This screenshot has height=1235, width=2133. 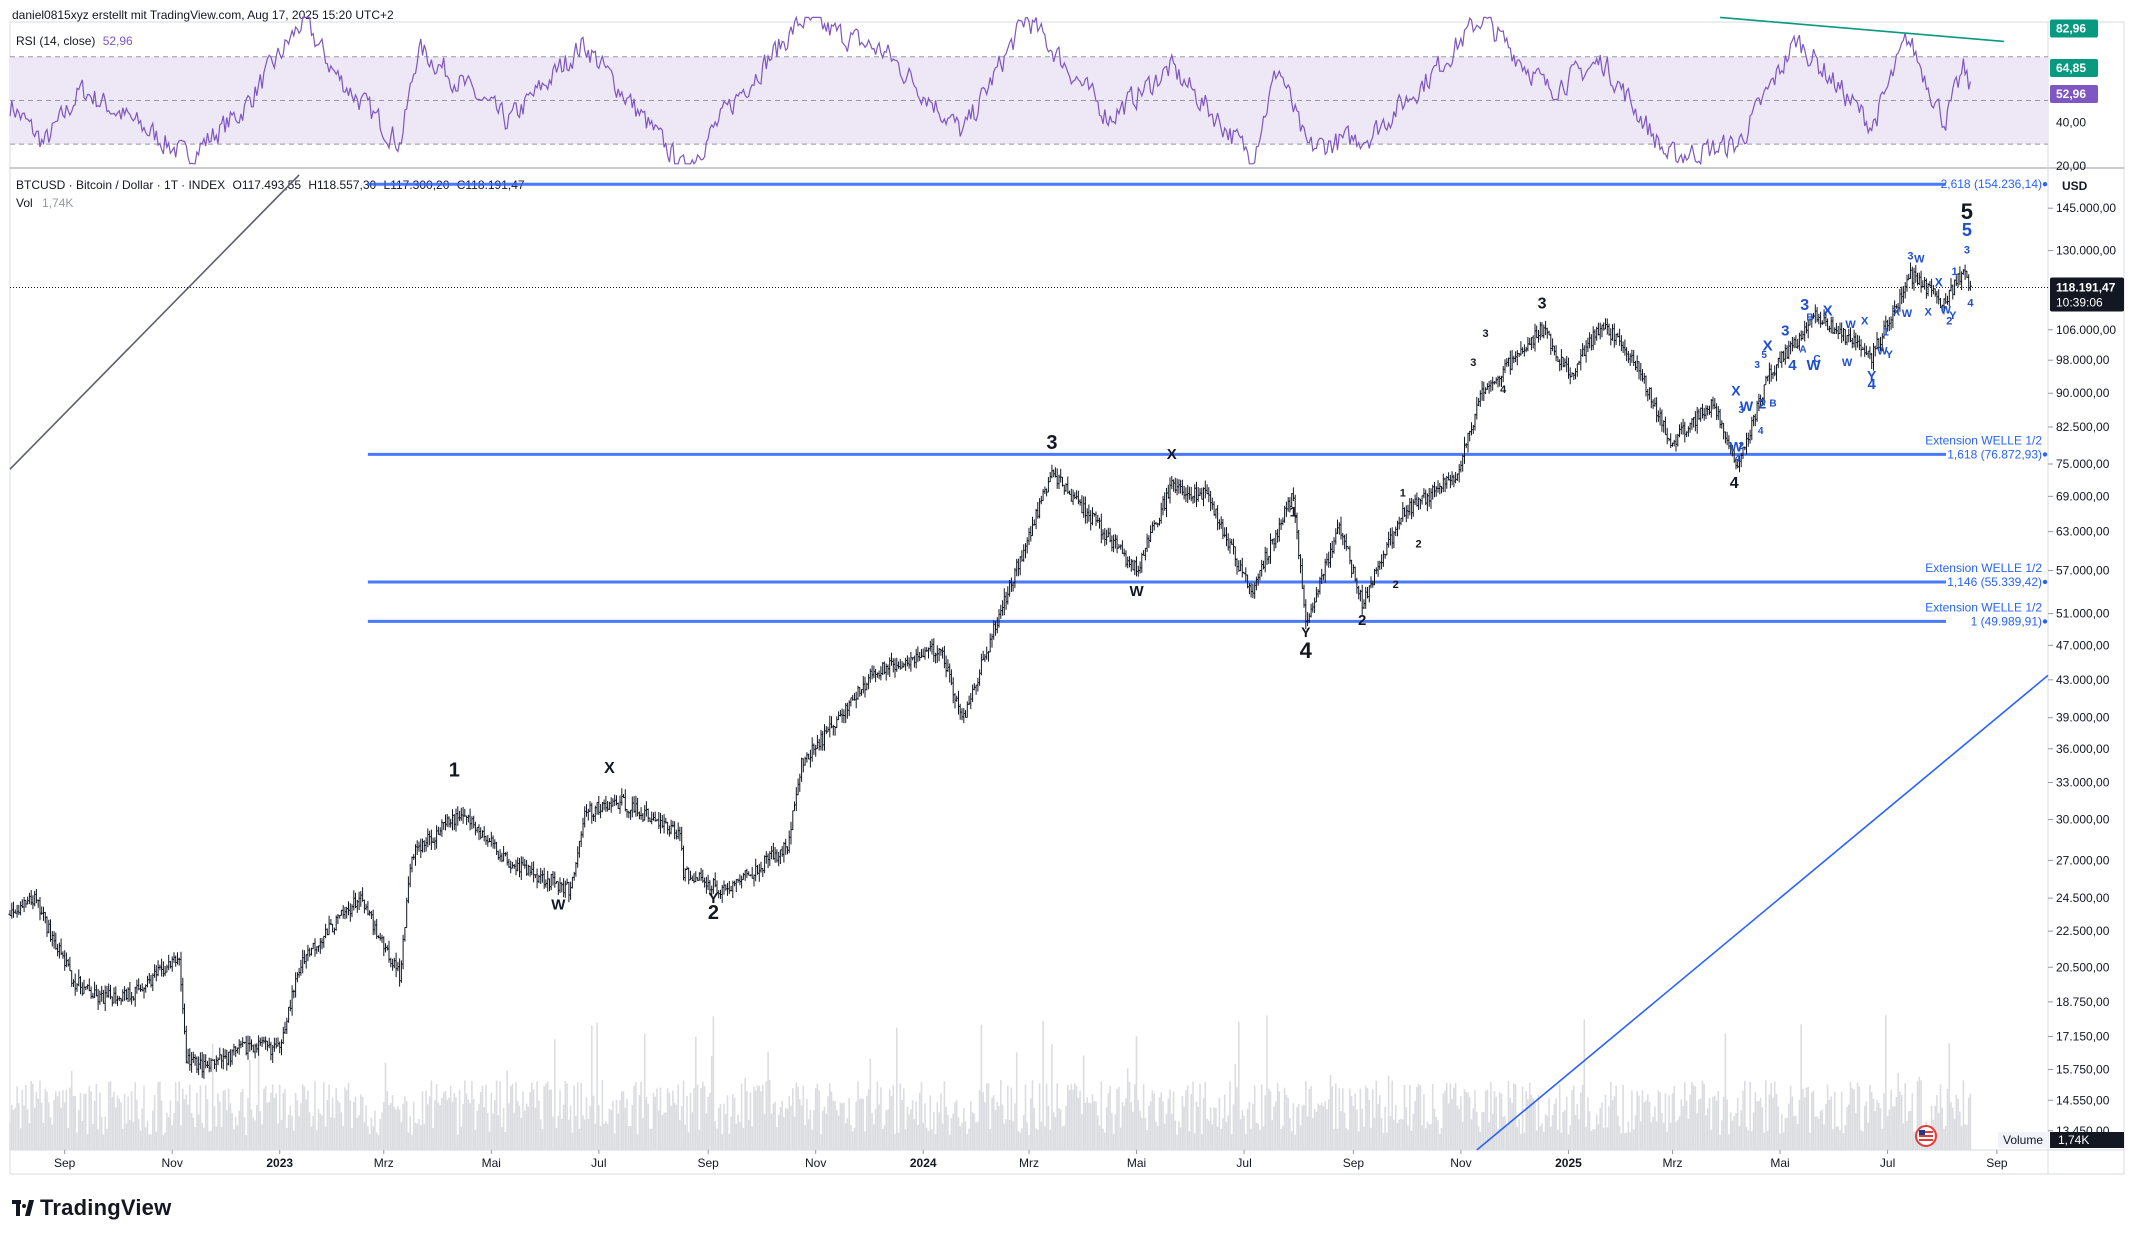 I want to click on wave-label: A, so click(x=1802, y=349).